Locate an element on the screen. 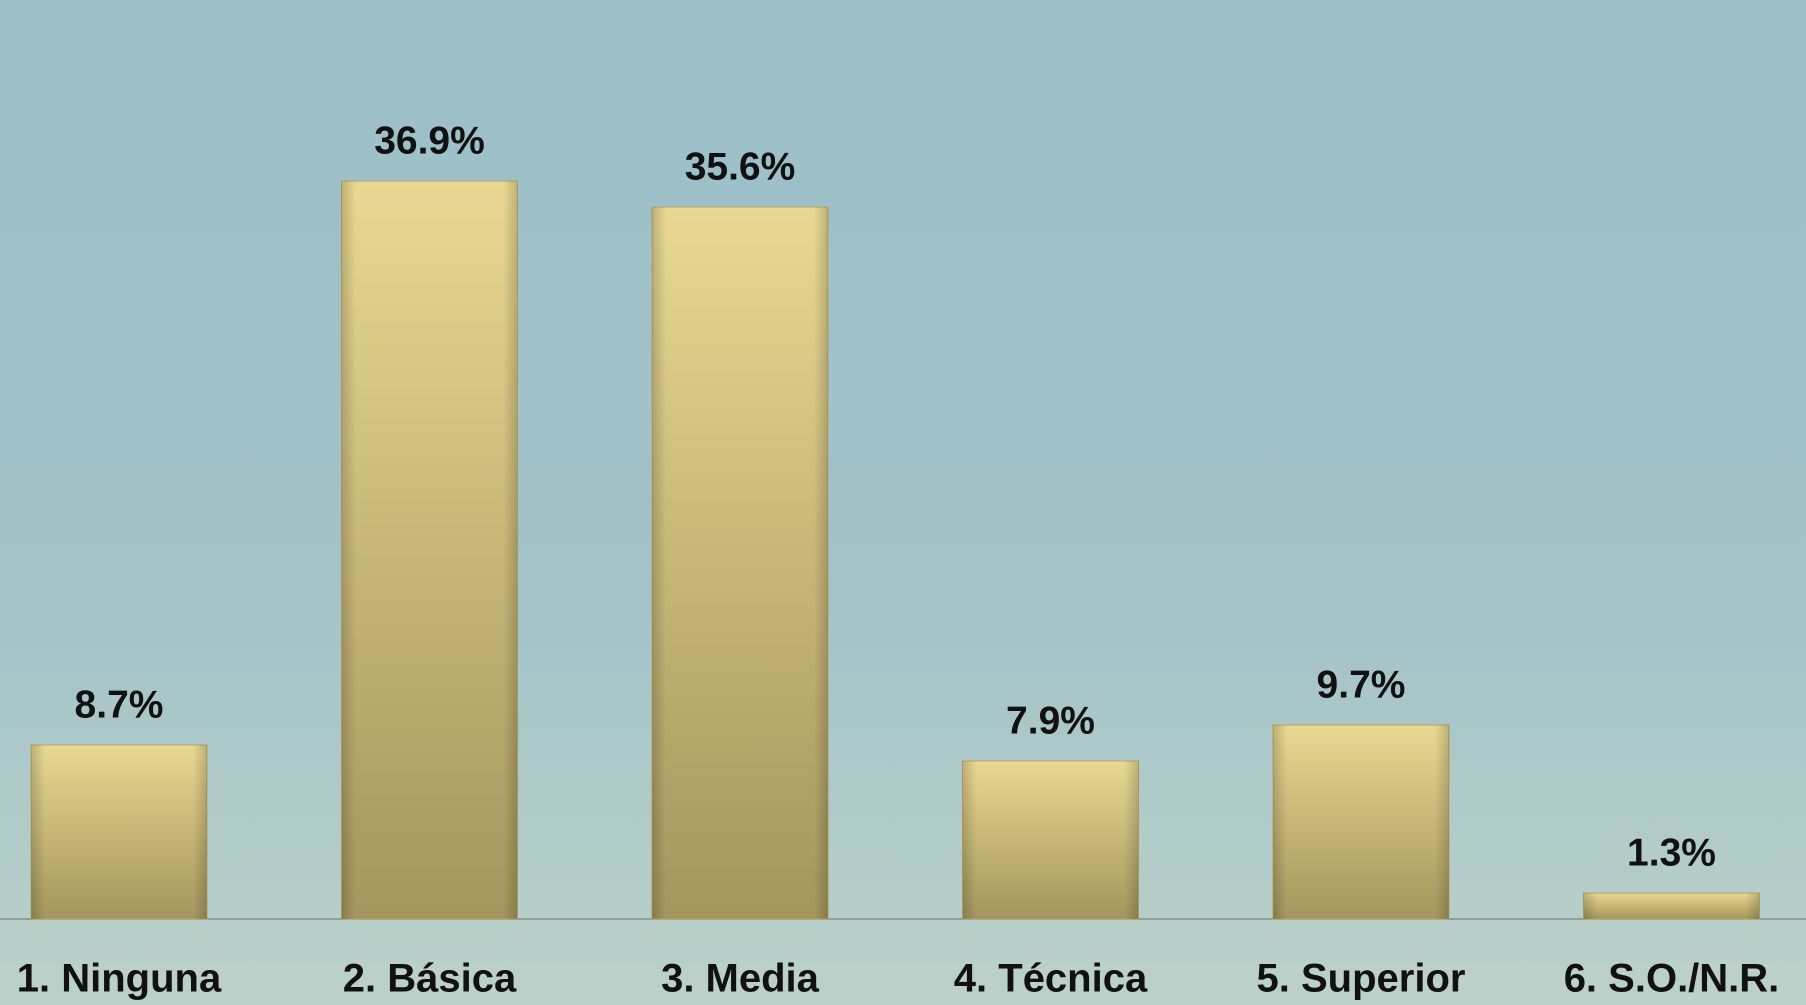  value-label: 35.6% is located at coordinates (740, 166).